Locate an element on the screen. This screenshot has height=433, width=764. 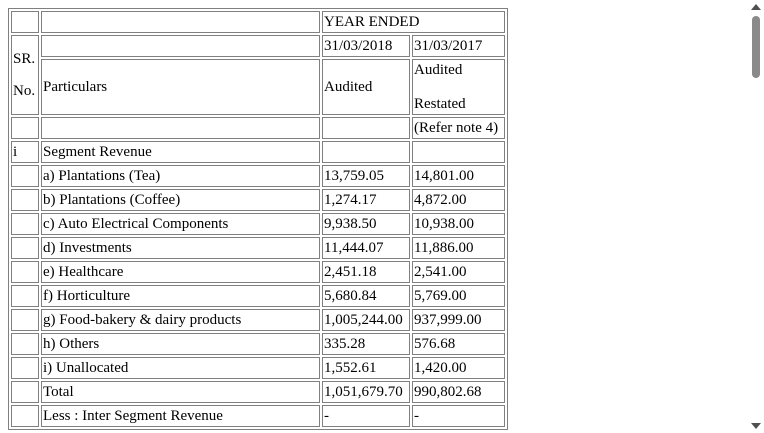
sr-header-line1: SR. is located at coordinates (24, 59).